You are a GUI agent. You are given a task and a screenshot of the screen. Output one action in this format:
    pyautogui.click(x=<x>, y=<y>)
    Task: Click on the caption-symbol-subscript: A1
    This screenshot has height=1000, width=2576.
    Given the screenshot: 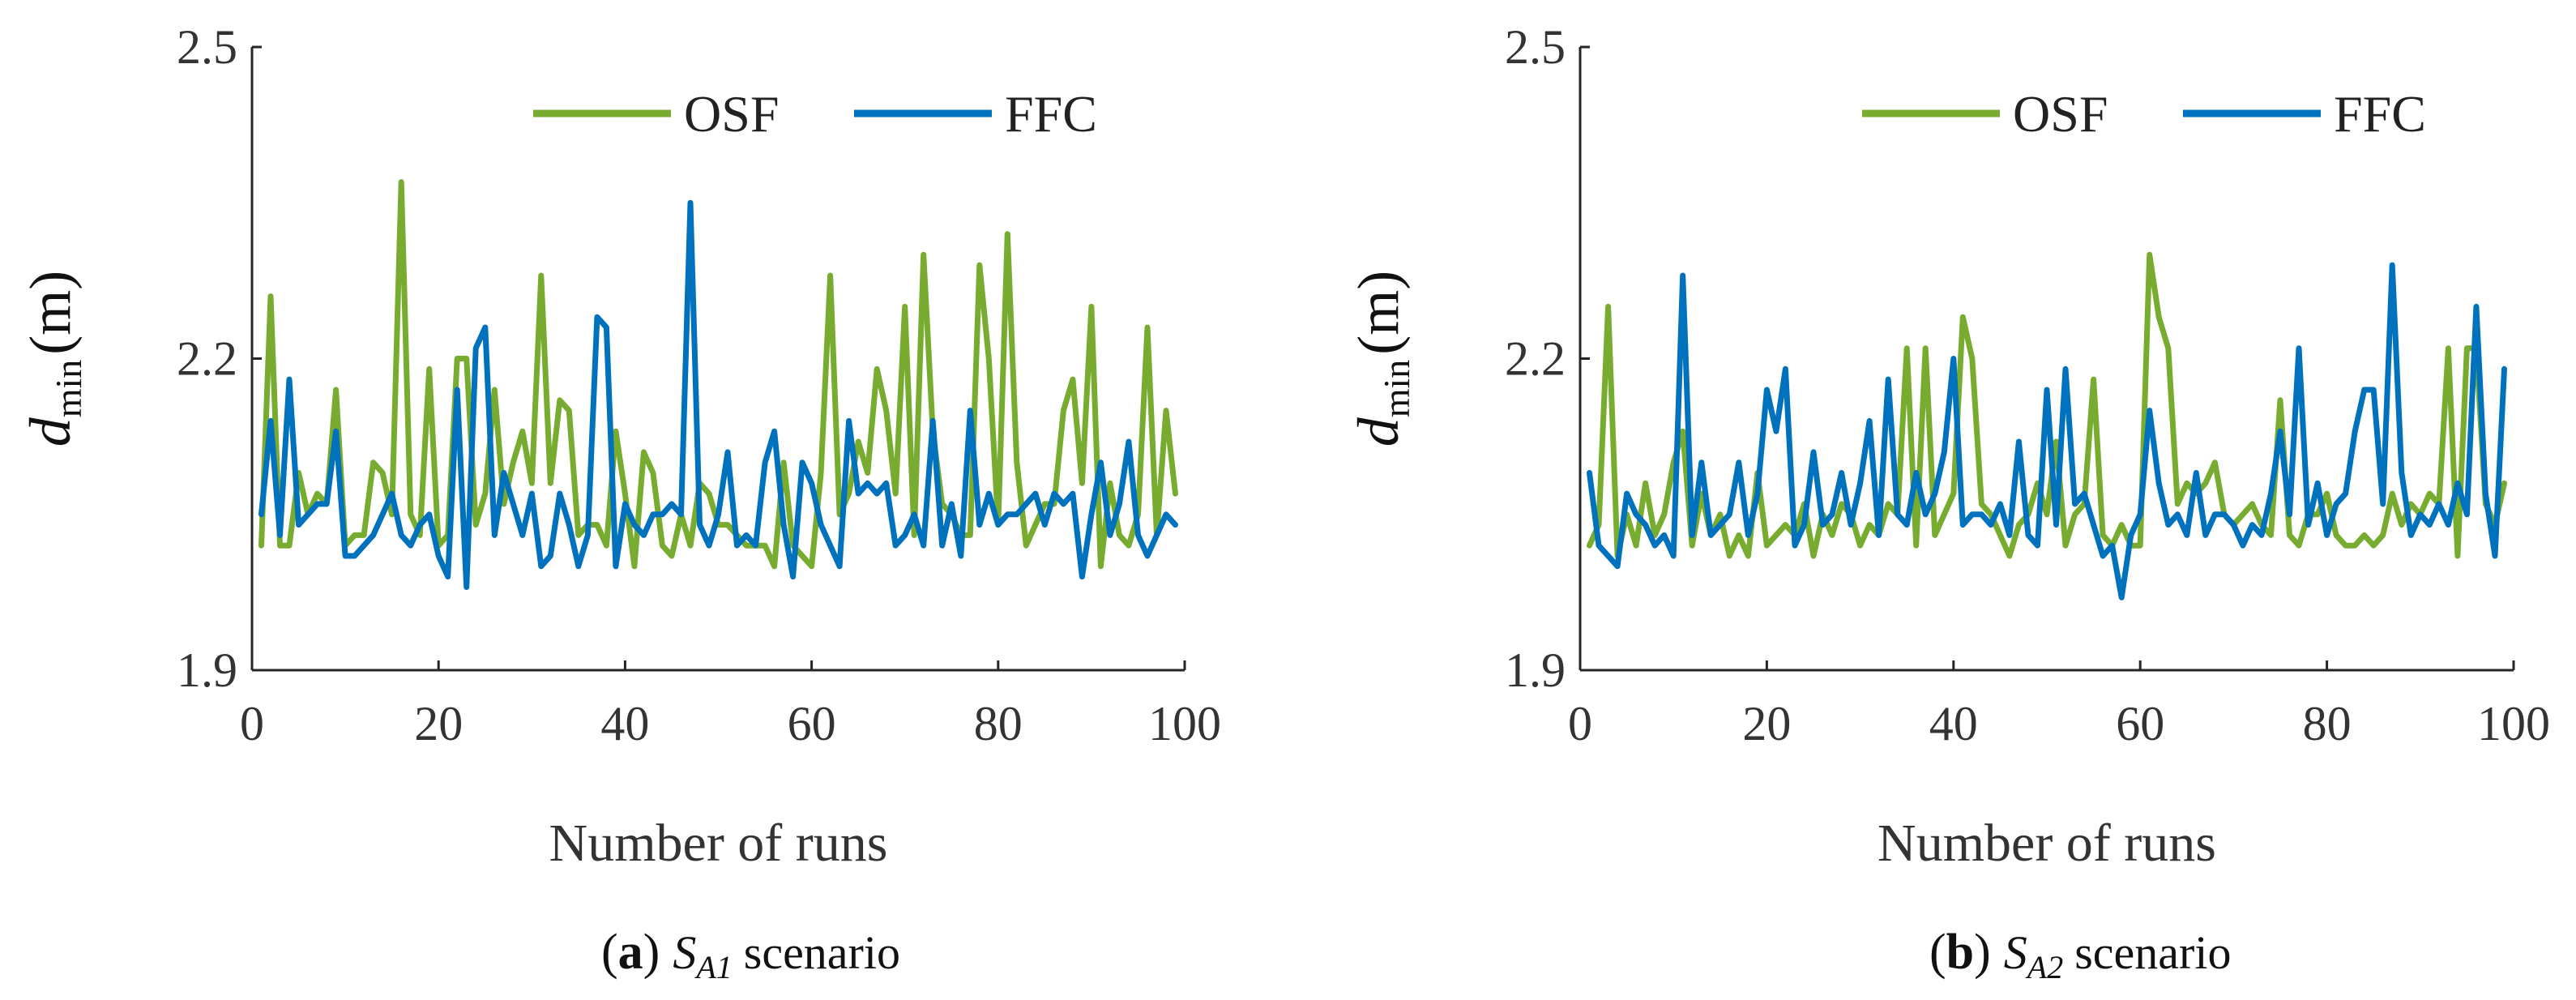 What is the action you would take?
    pyautogui.click(x=713, y=967)
    